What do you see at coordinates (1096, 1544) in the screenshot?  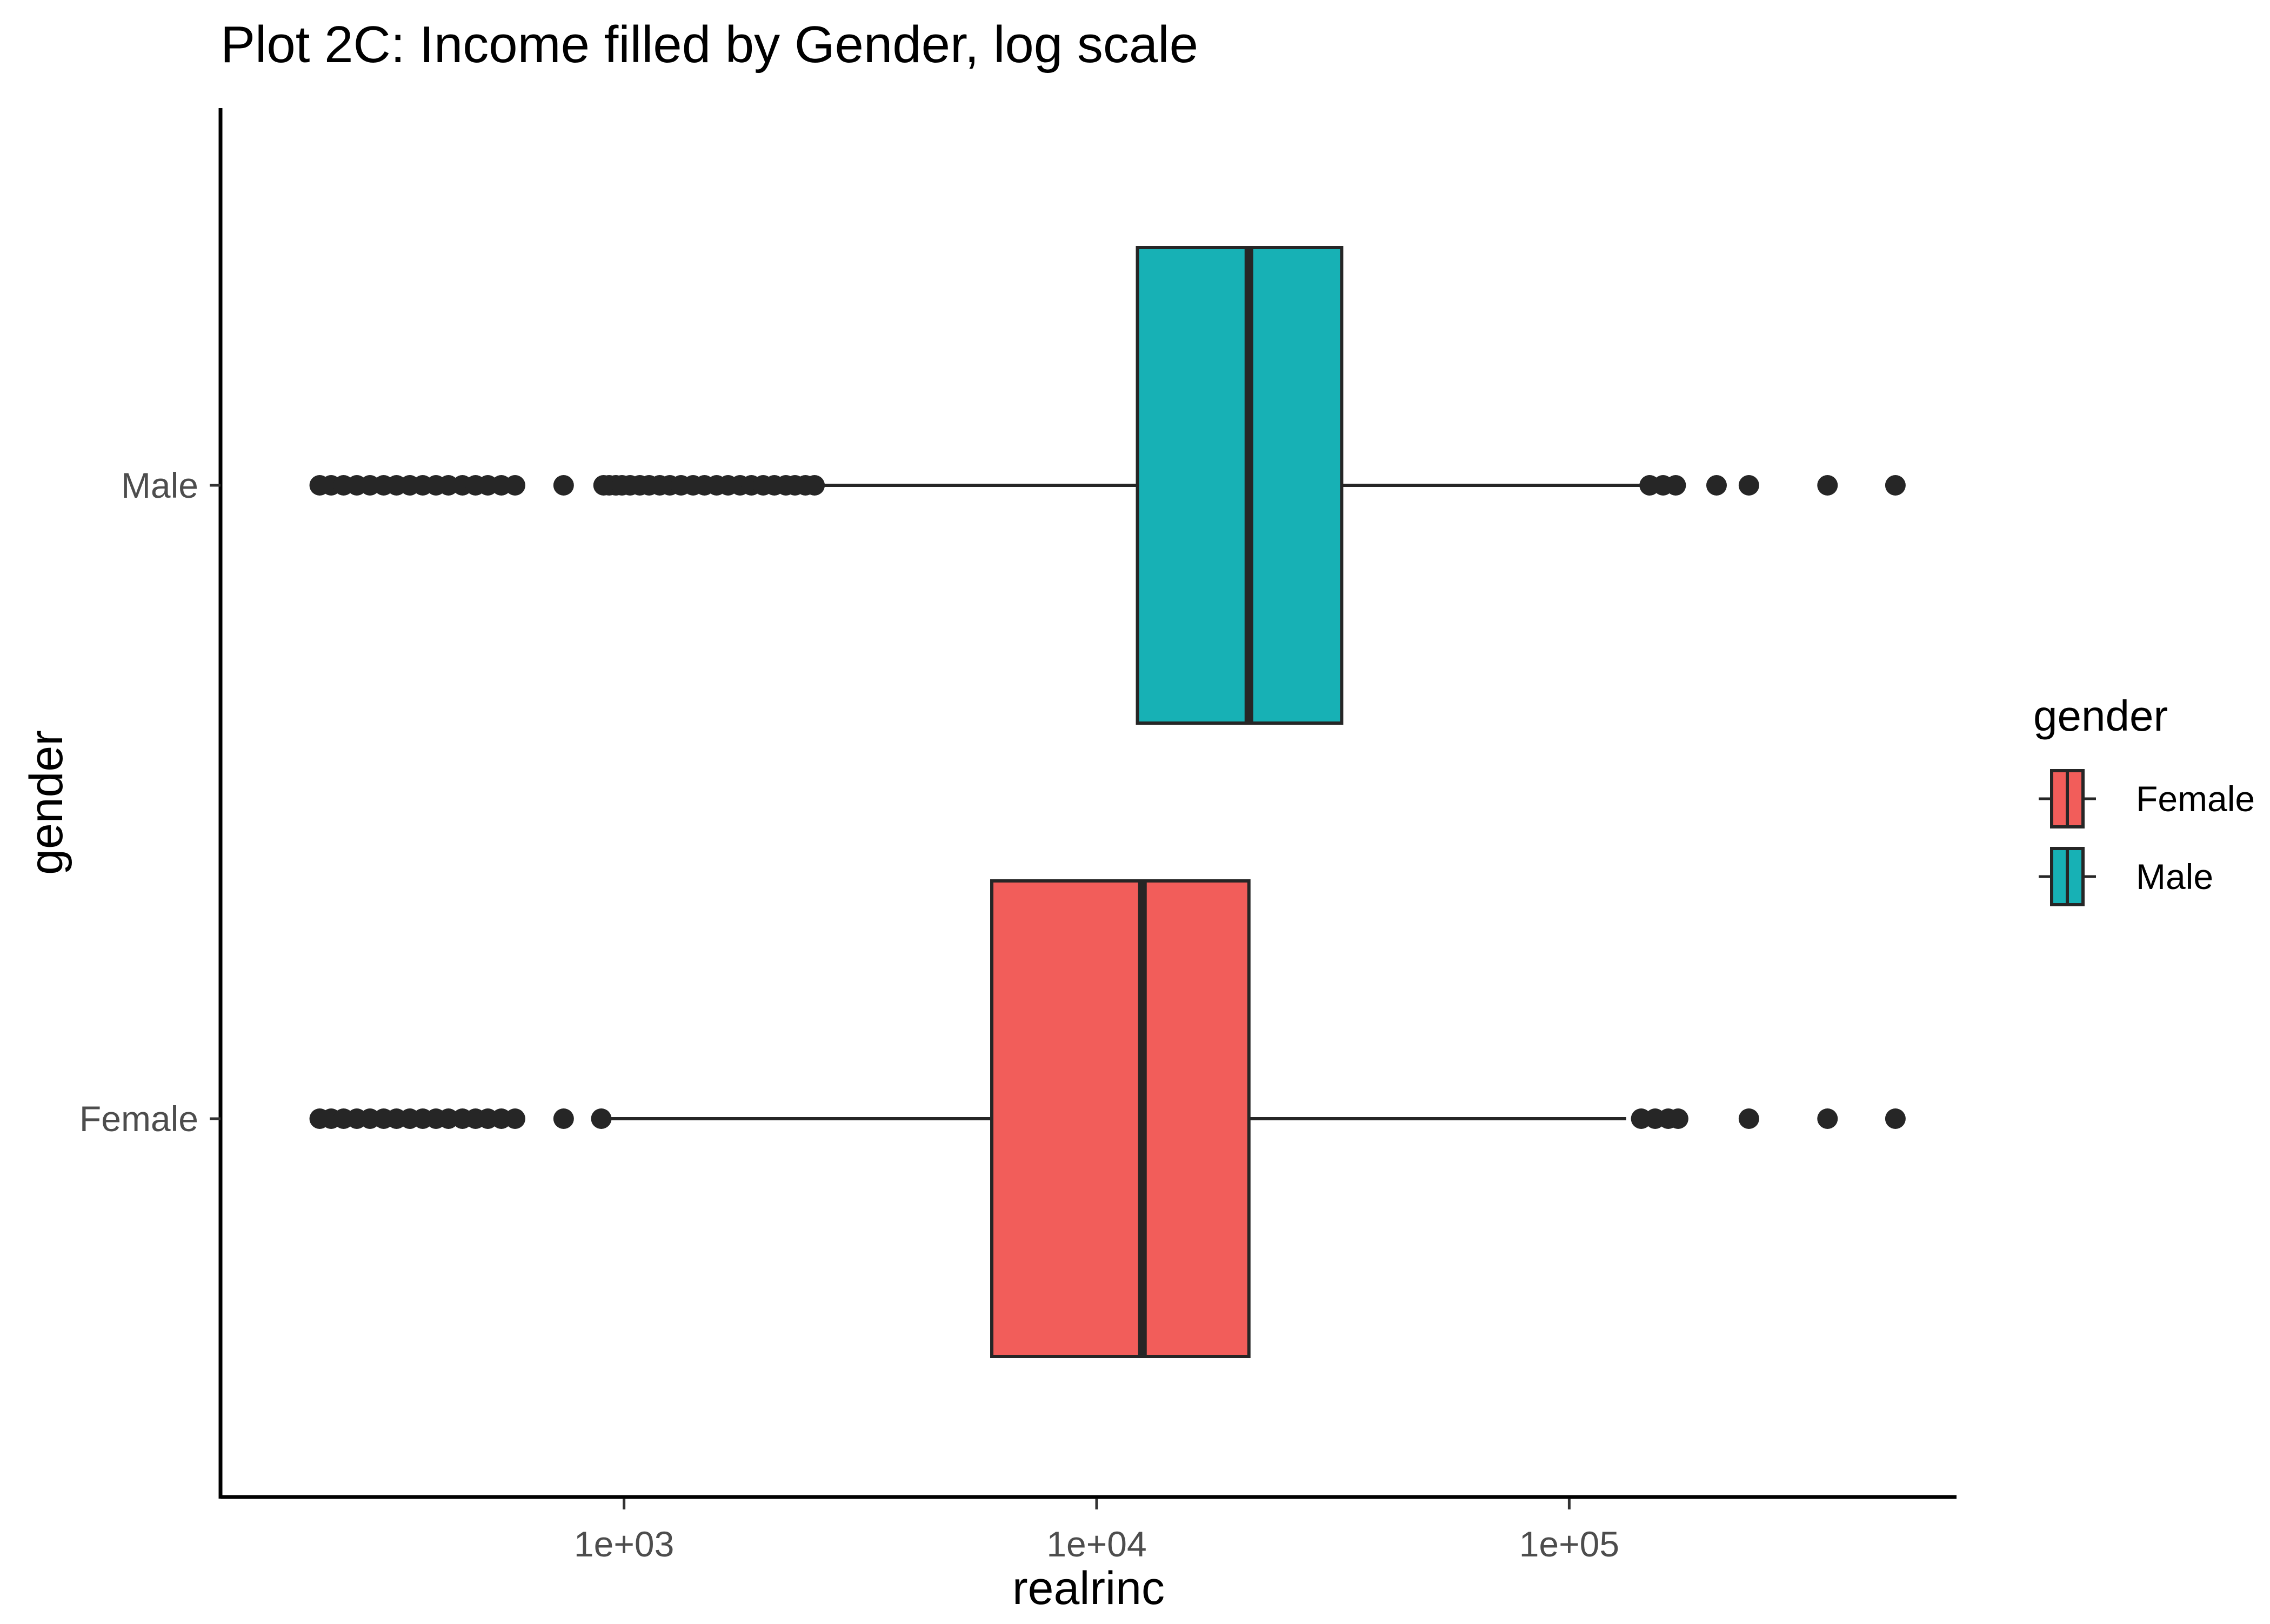 I see `x-tick-label: 1e+04` at bounding box center [1096, 1544].